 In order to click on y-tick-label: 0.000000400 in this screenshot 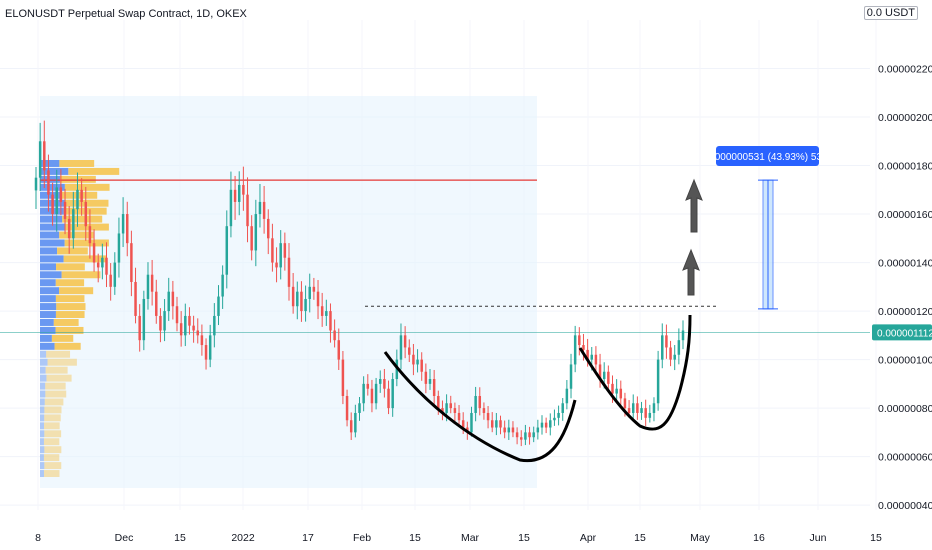, I will do `click(905, 506)`.